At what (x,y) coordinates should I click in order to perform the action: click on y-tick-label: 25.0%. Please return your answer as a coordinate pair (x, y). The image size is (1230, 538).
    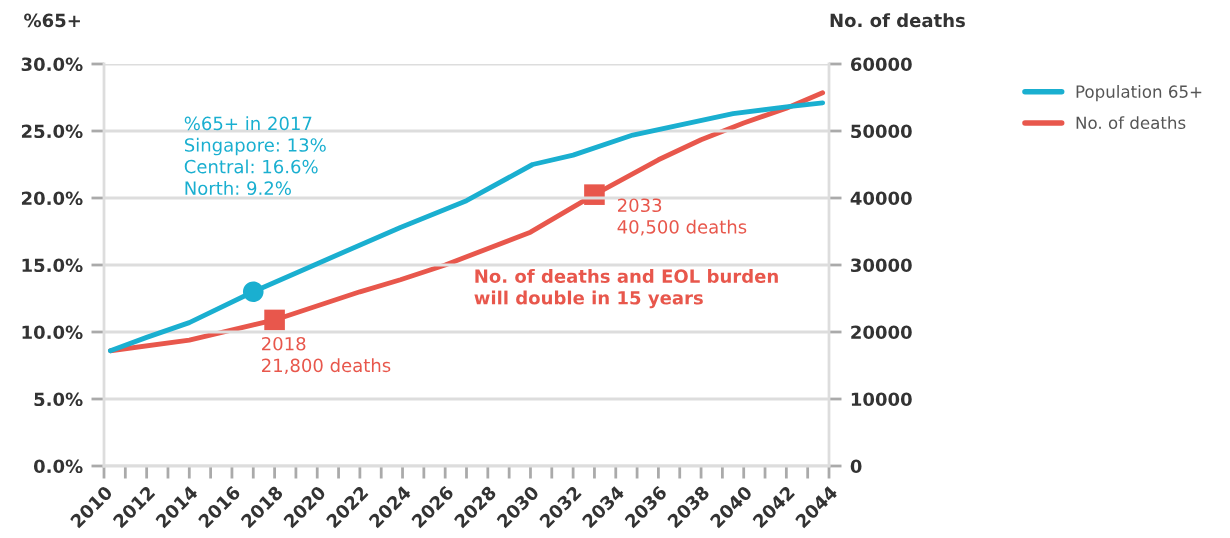
    Looking at the image, I should click on (52, 131).